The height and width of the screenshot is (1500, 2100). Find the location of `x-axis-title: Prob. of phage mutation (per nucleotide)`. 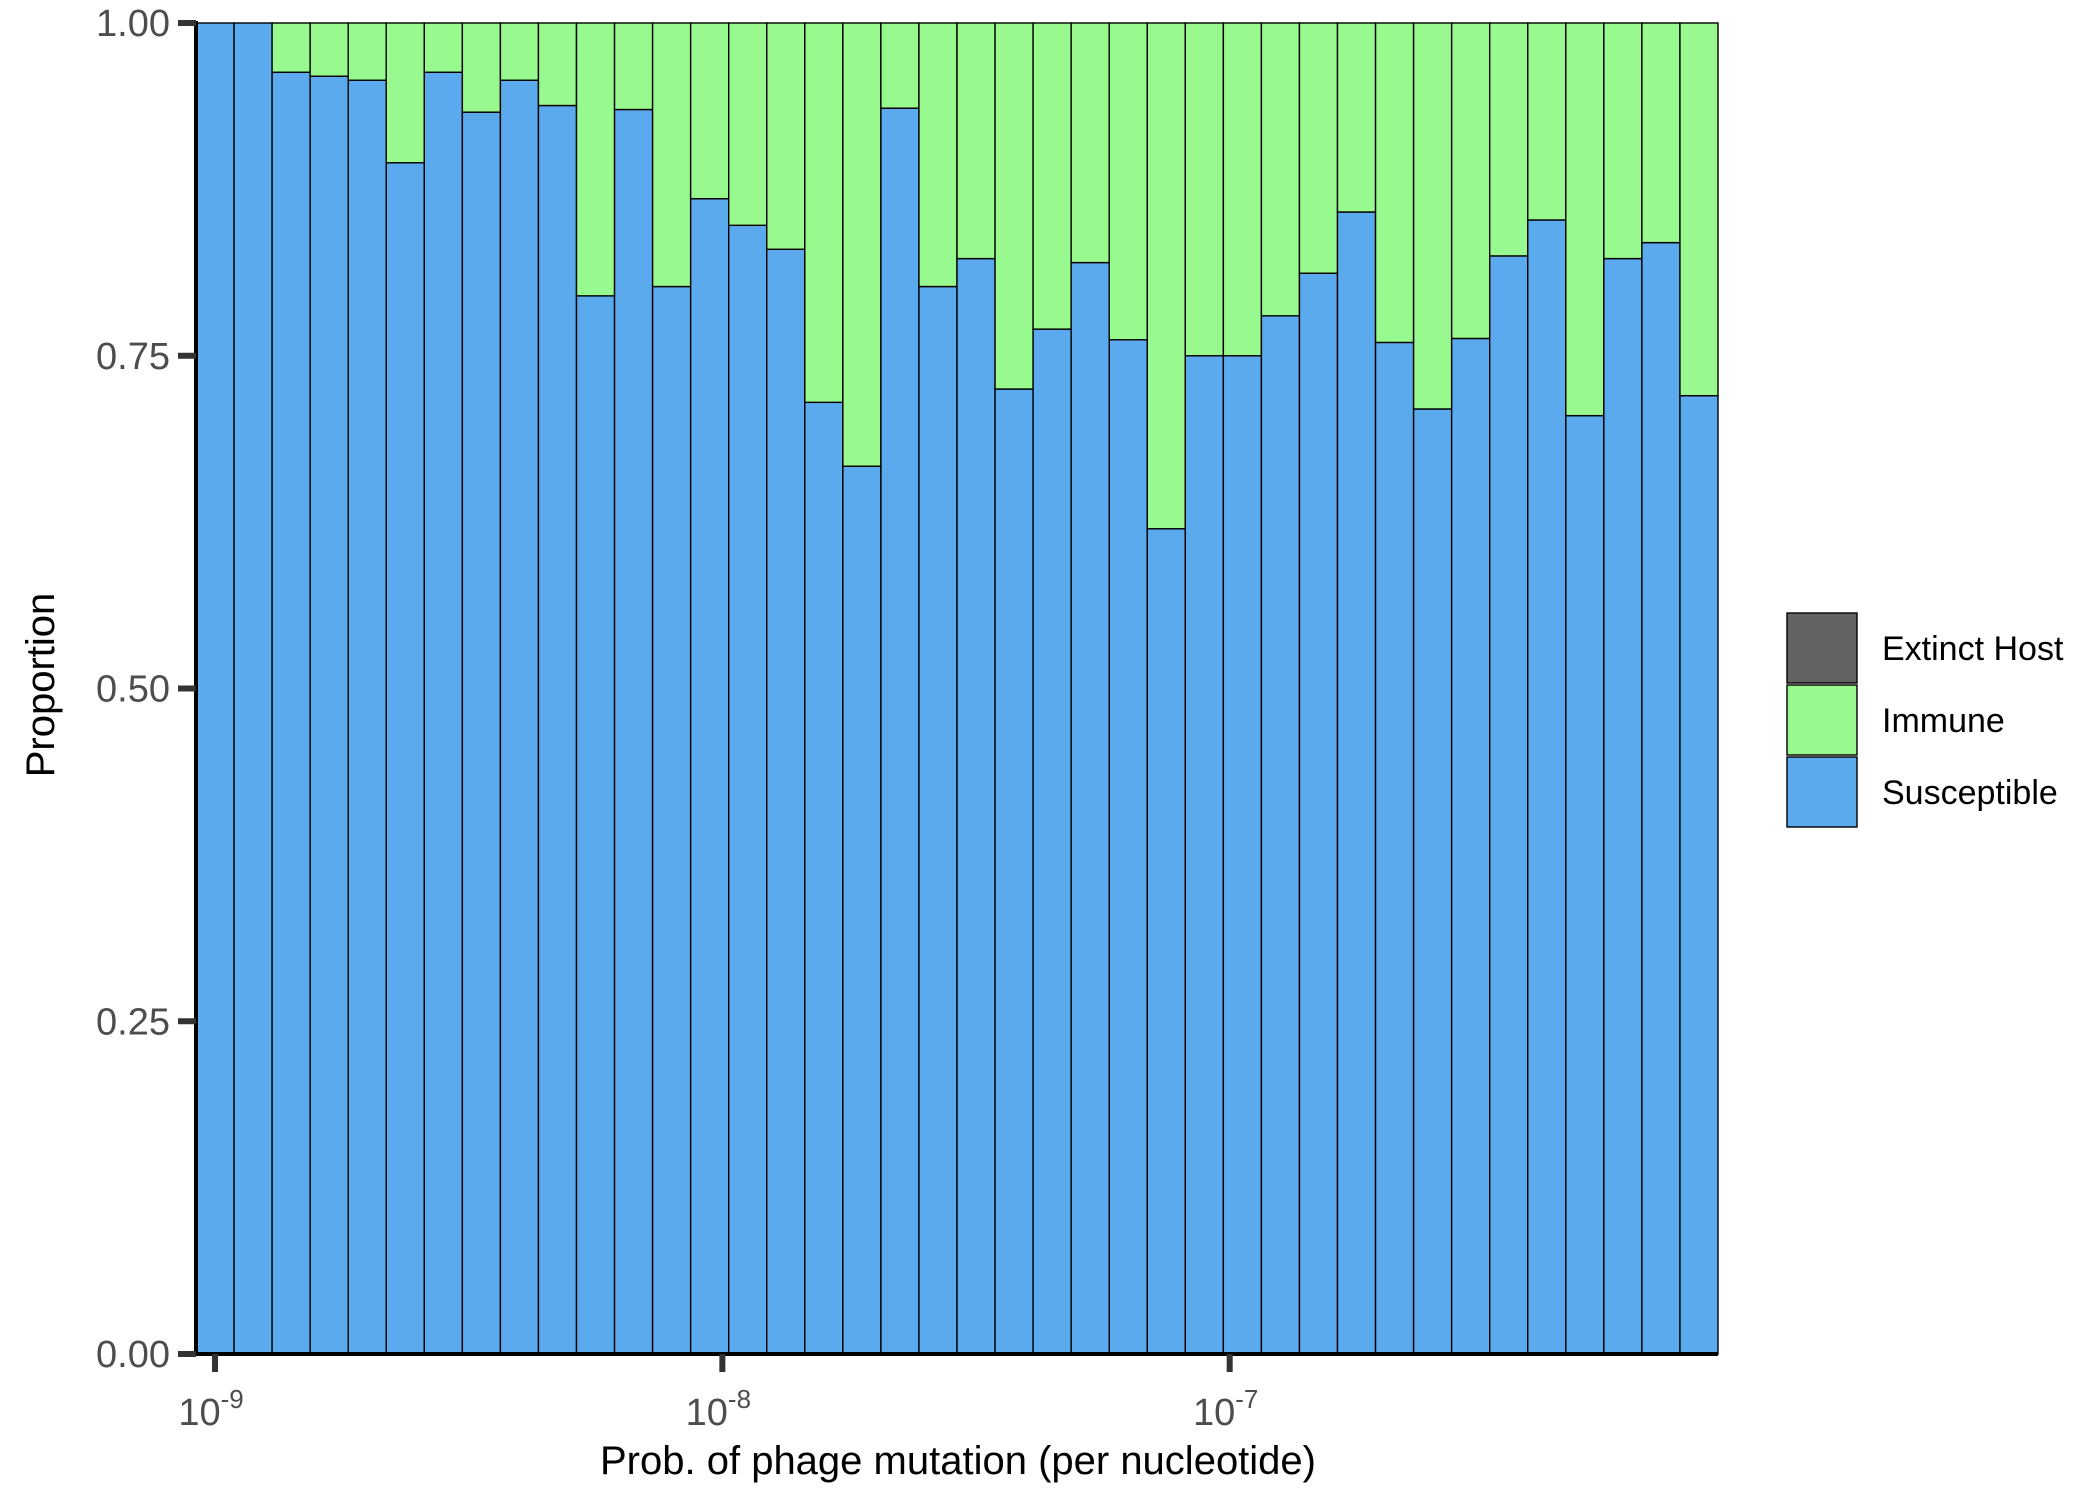

x-axis-title: Prob. of phage mutation (per nucleotide) is located at coordinates (958, 1461).